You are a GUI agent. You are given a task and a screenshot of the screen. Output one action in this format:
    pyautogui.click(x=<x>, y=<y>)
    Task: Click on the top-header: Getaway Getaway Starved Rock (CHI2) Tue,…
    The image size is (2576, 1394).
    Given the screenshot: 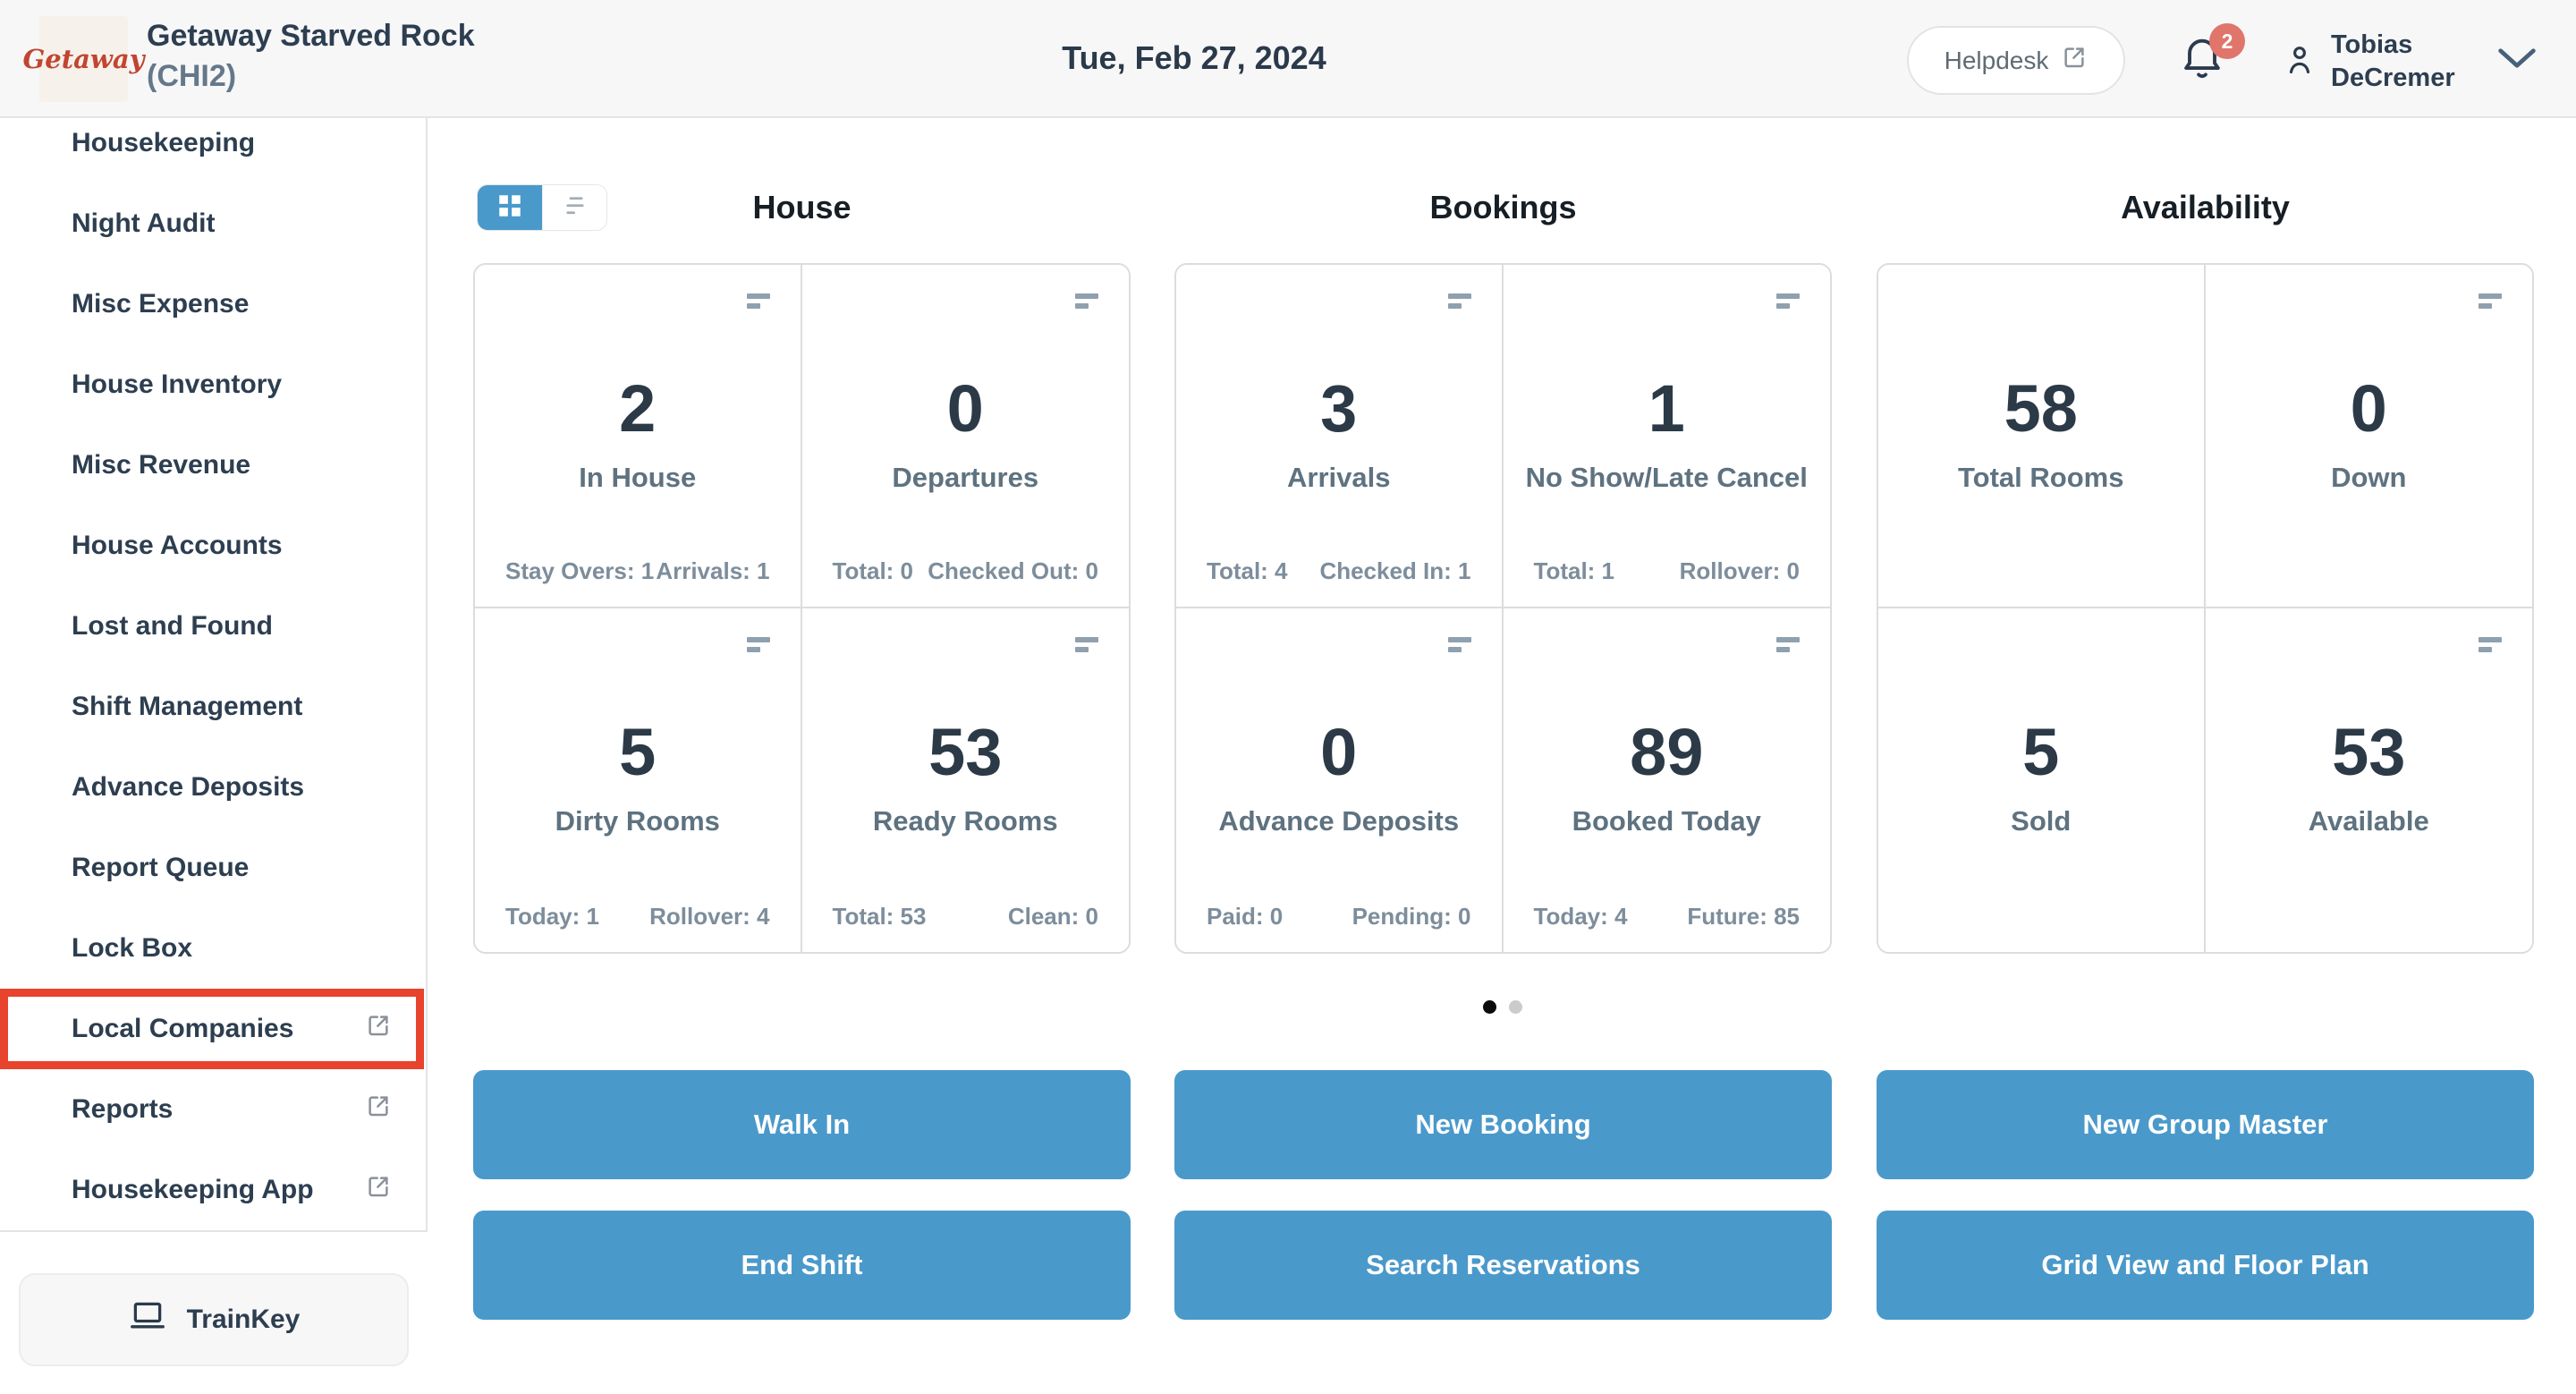 What is the action you would take?
    pyautogui.click(x=1288, y=59)
    